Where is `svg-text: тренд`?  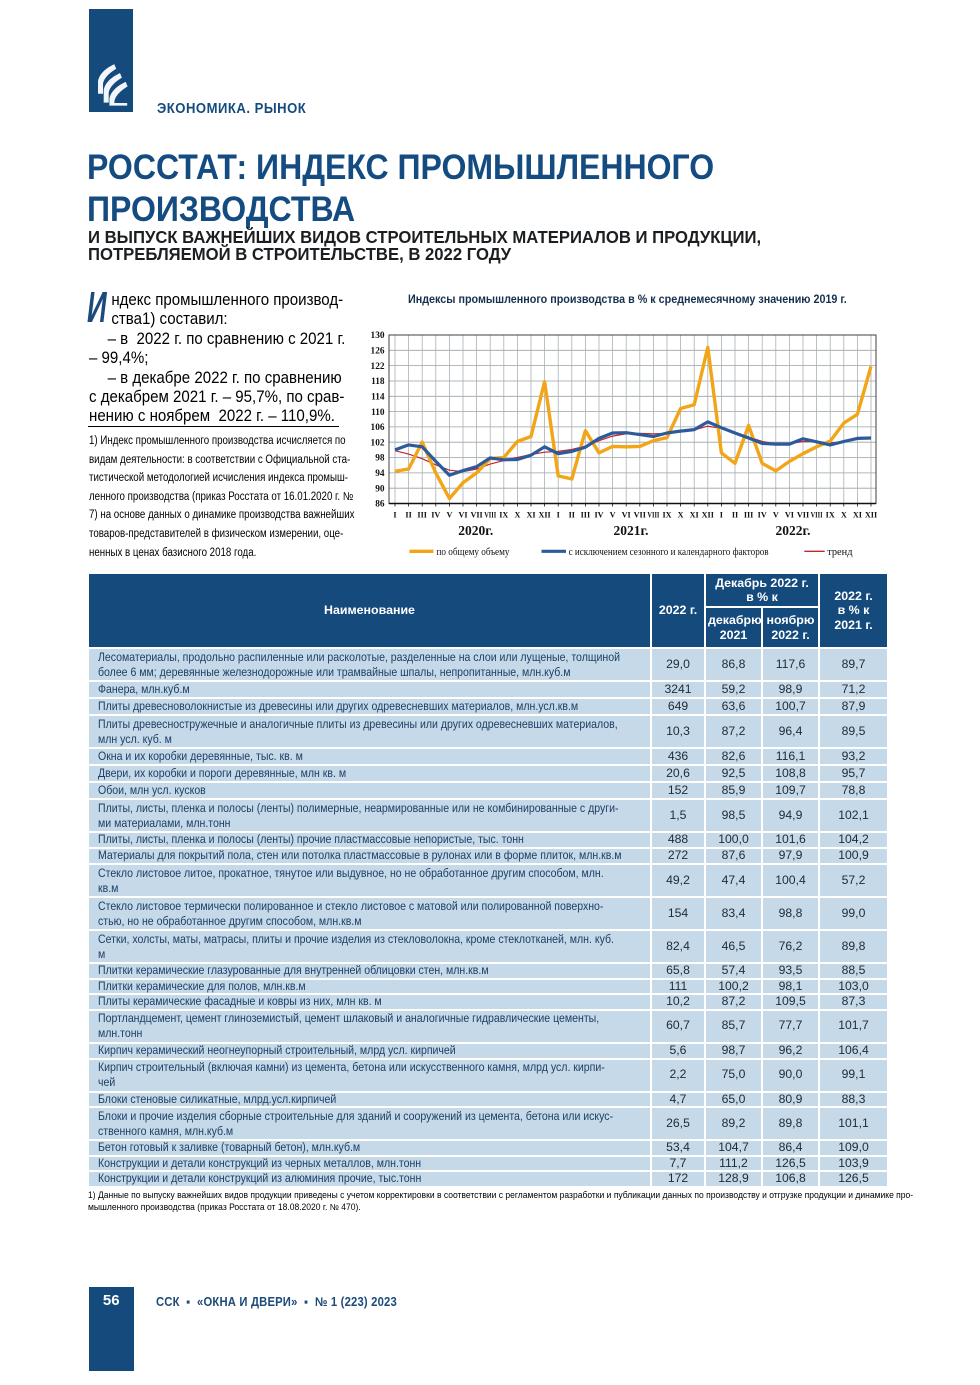
svg-text: тренд is located at coordinates (840, 552).